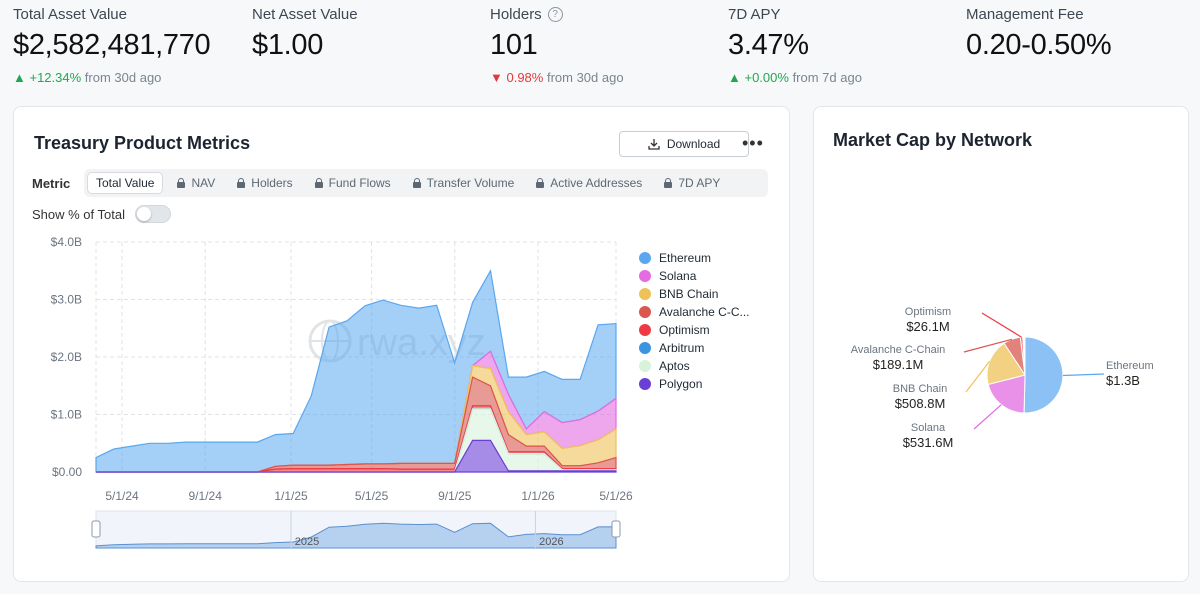 The width and height of the screenshot is (1200, 594). Describe the element at coordinates (359, 183) in the screenshot. I see `tab-label: Fund Flows` at that location.